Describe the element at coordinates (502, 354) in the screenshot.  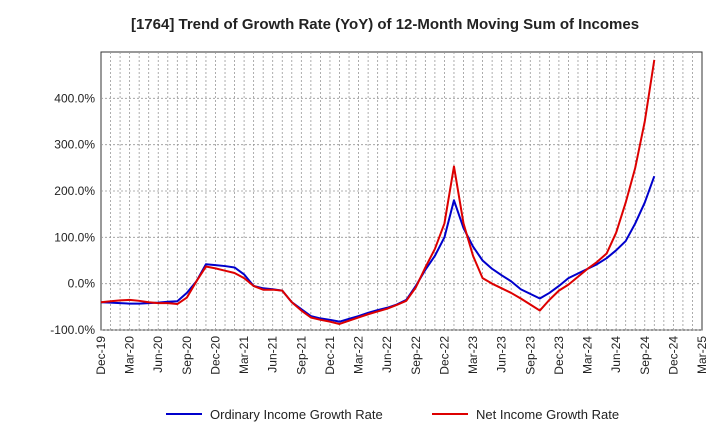
I see `x-tick-label: Jun-23` at that location.